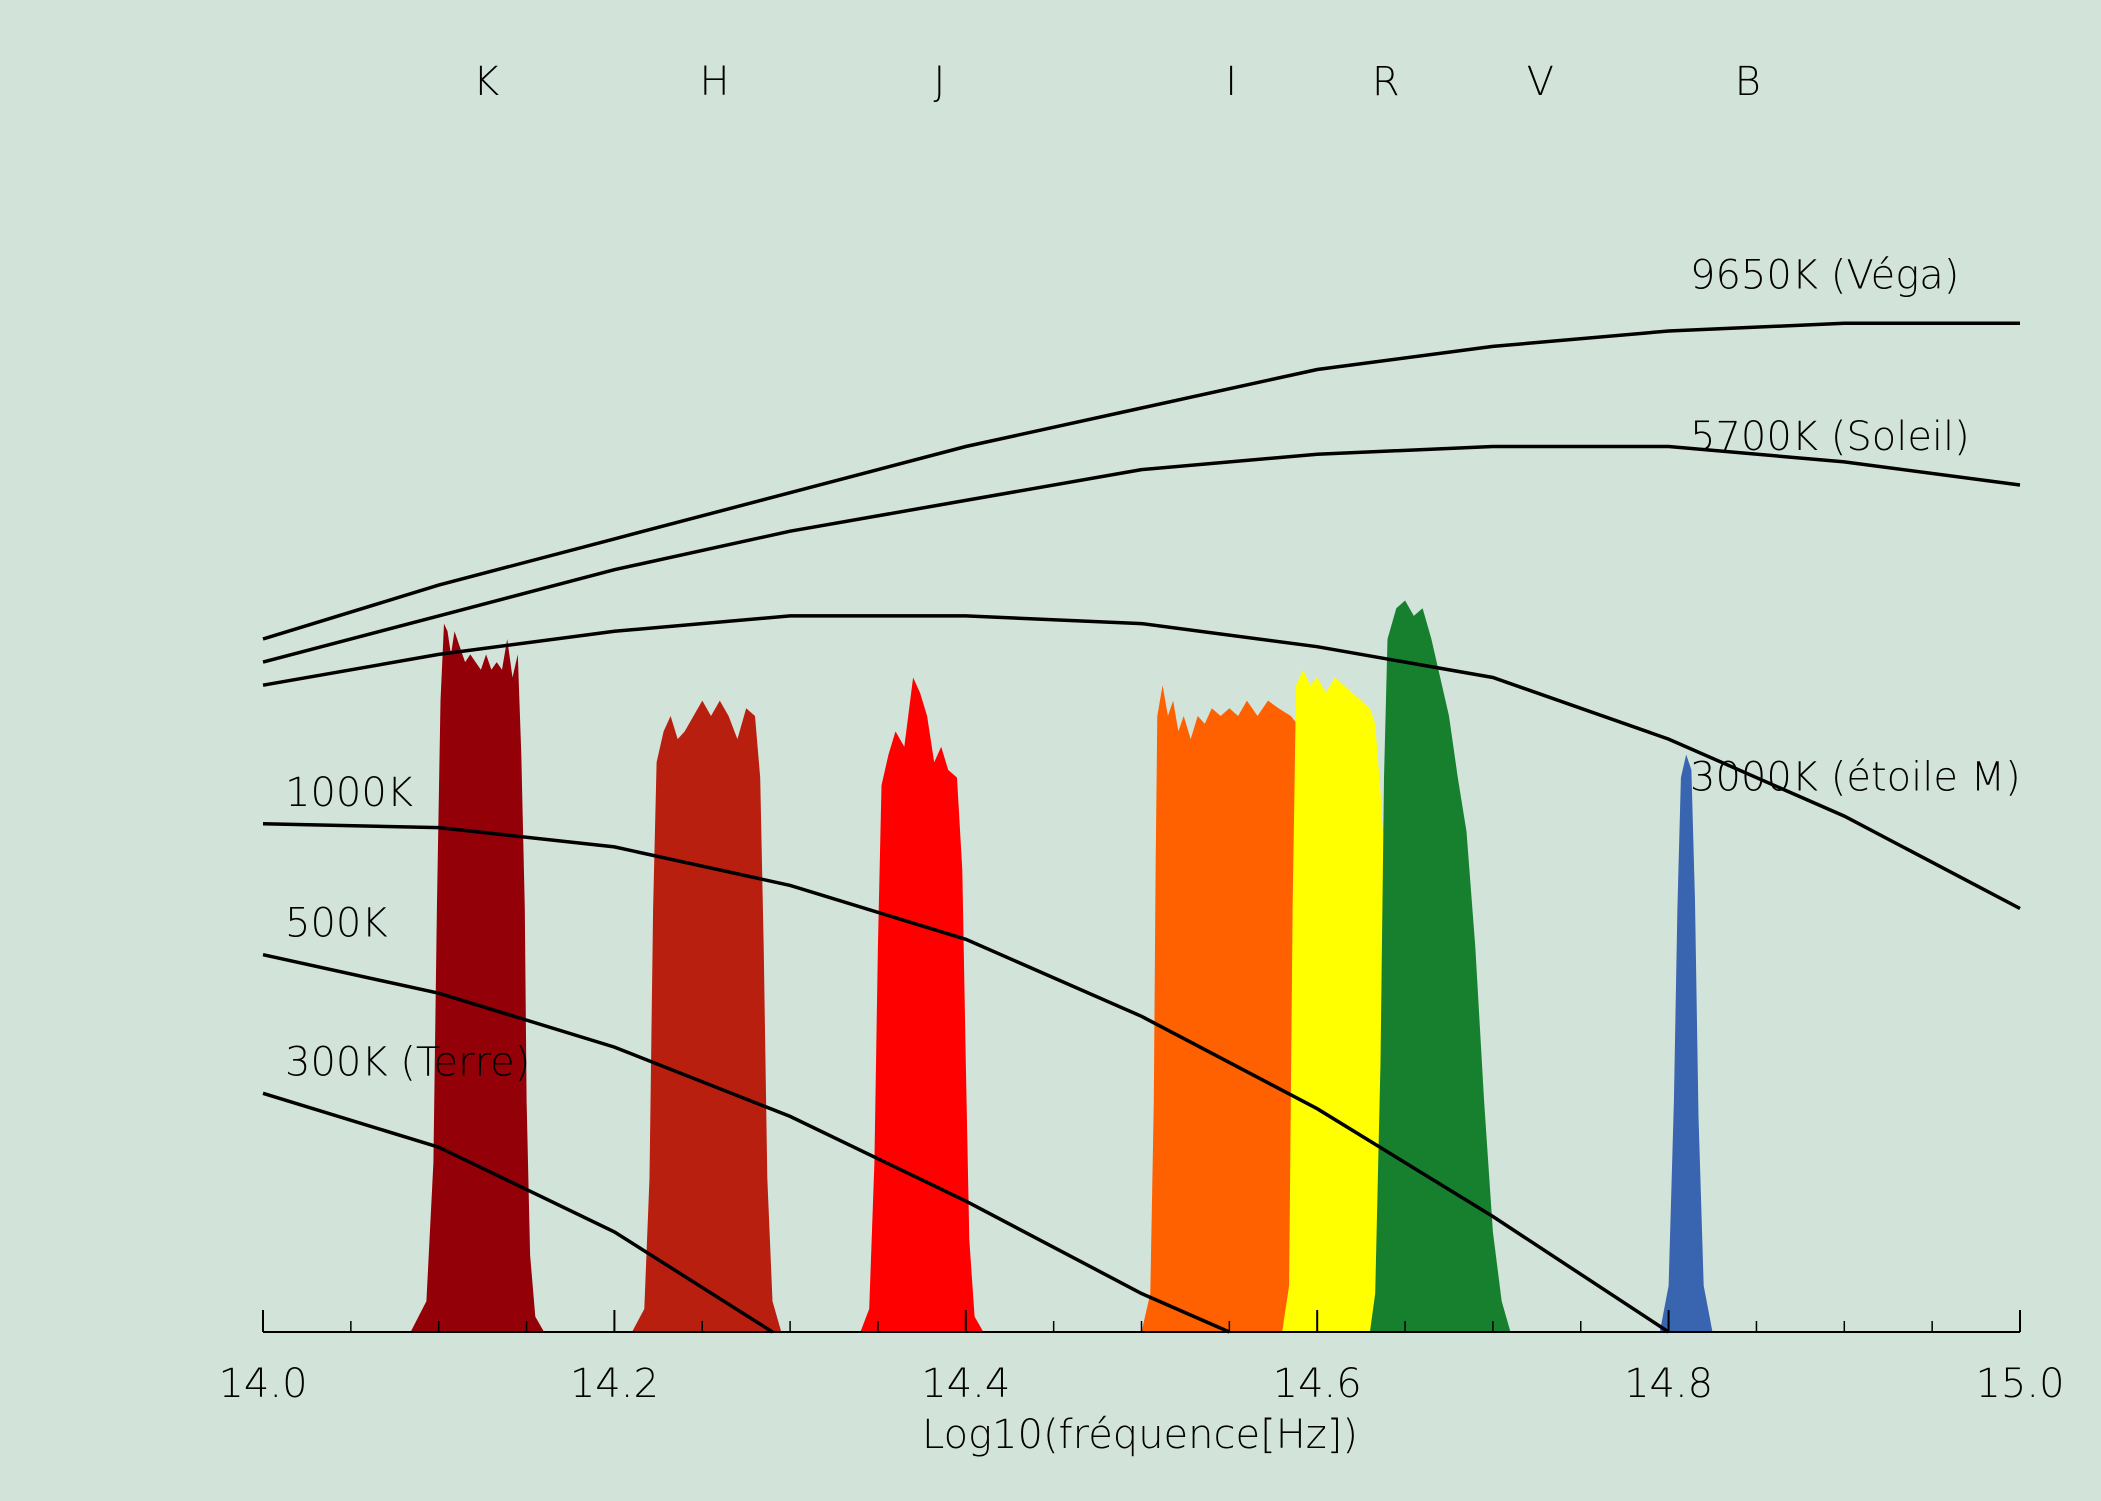  Describe the element at coordinates (1540, 82) in the screenshot. I see `band-label-v: V` at that location.